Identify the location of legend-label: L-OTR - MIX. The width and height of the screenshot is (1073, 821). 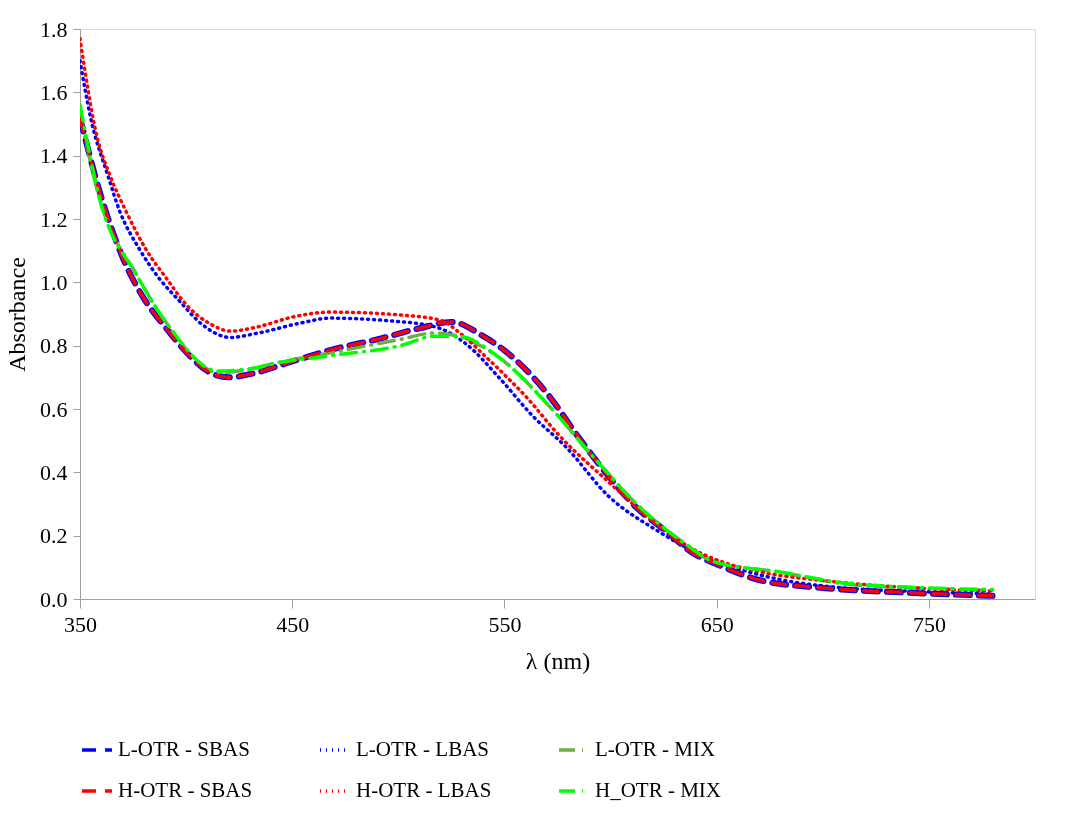
(655, 749).